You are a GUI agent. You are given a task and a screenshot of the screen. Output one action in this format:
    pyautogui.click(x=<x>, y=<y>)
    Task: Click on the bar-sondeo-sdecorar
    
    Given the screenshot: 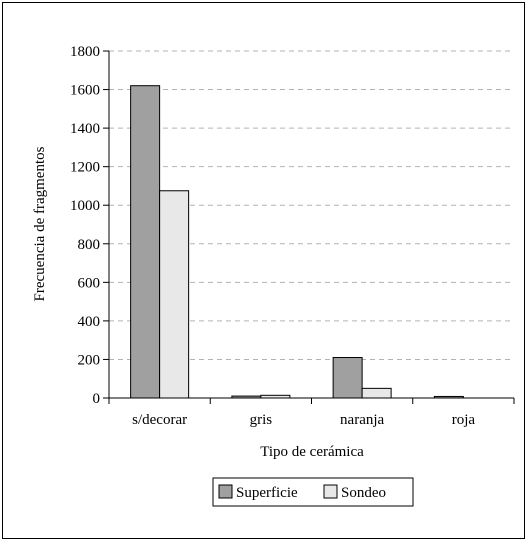 What is the action you would take?
    pyautogui.click(x=174, y=294)
    